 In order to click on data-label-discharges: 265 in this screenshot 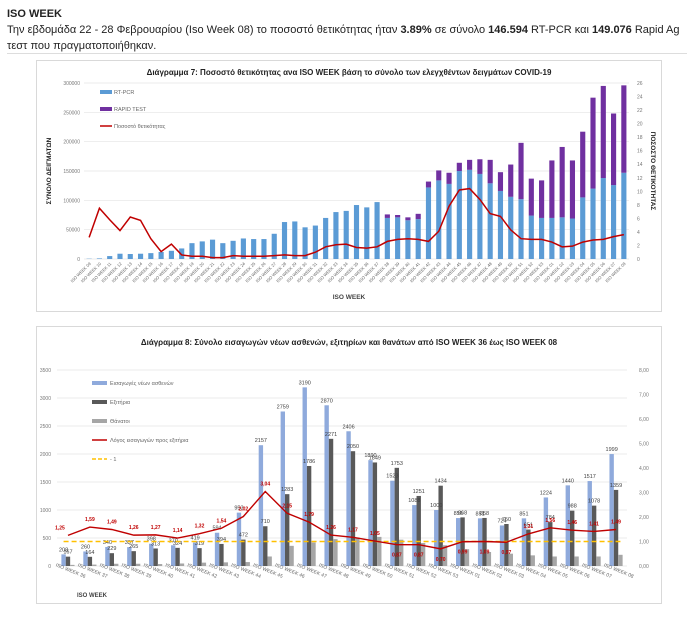, I will do `click(133, 547)`.